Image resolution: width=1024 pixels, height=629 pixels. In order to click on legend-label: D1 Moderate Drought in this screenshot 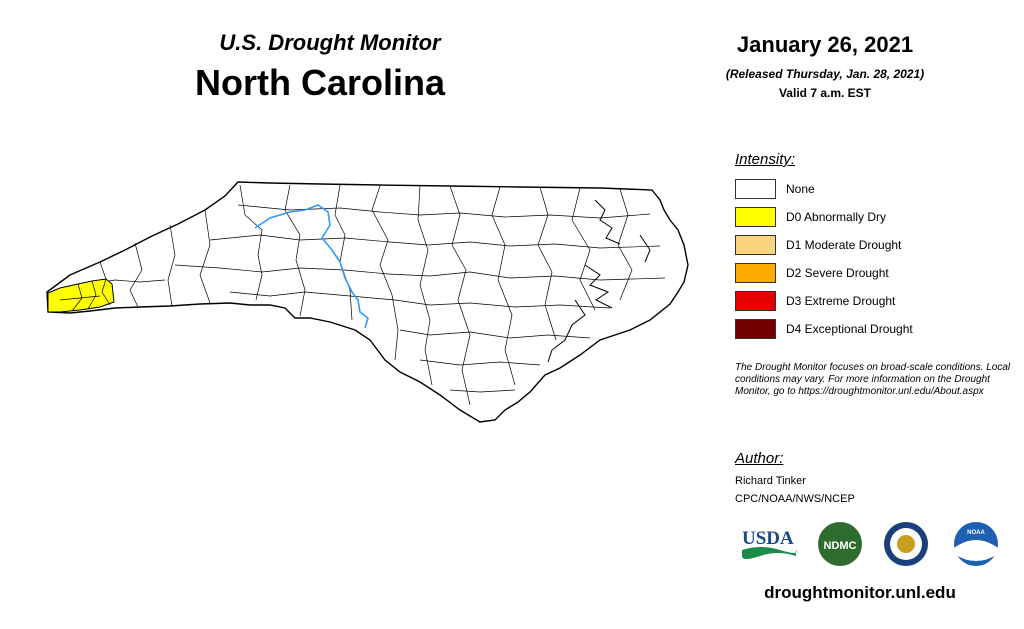, I will do `click(844, 245)`.